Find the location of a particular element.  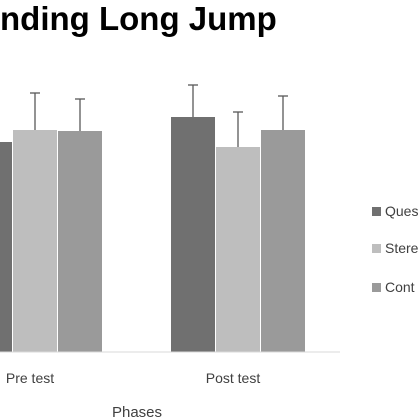

legend-swatch-ques is located at coordinates (376, 211).